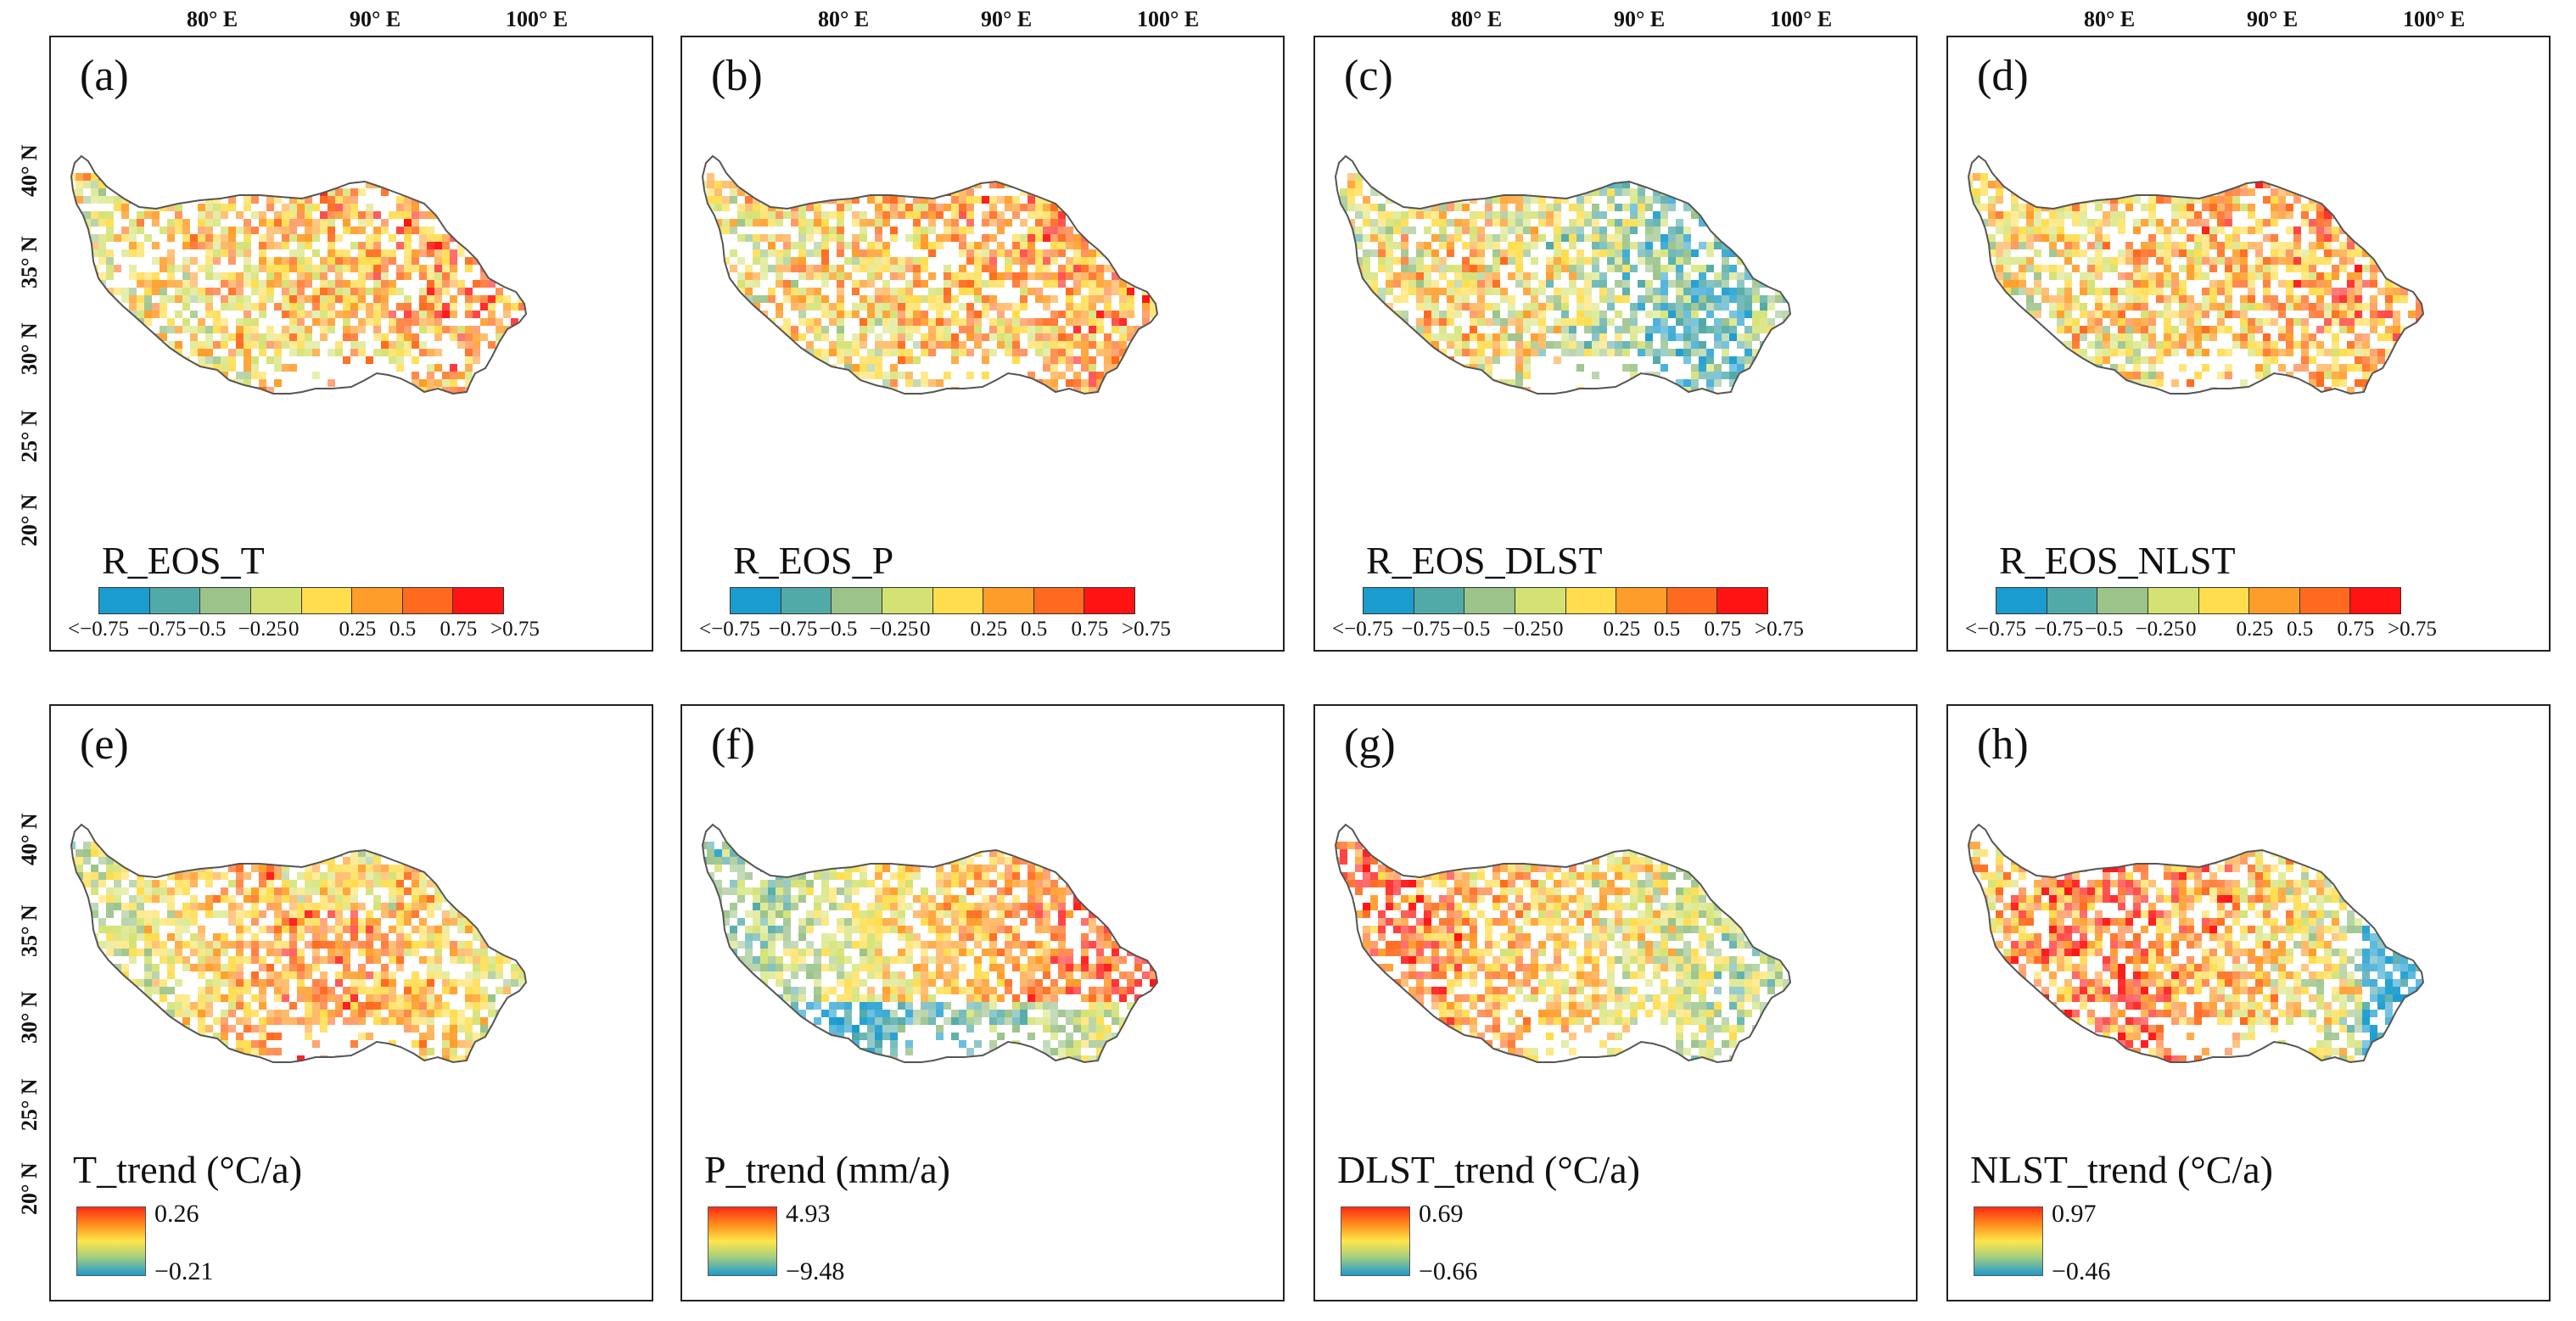 Image resolution: width=2576 pixels, height=1321 pixels. I want to click on panel-letter: (f), so click(733, 744).